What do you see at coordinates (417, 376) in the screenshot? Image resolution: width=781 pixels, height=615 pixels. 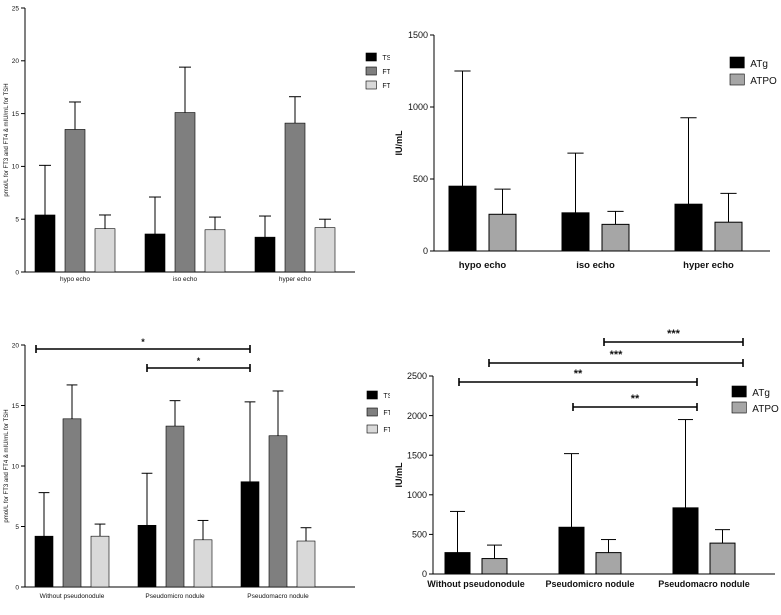 I see `y-tick-label: 2500` at bounding box center [417, 376].